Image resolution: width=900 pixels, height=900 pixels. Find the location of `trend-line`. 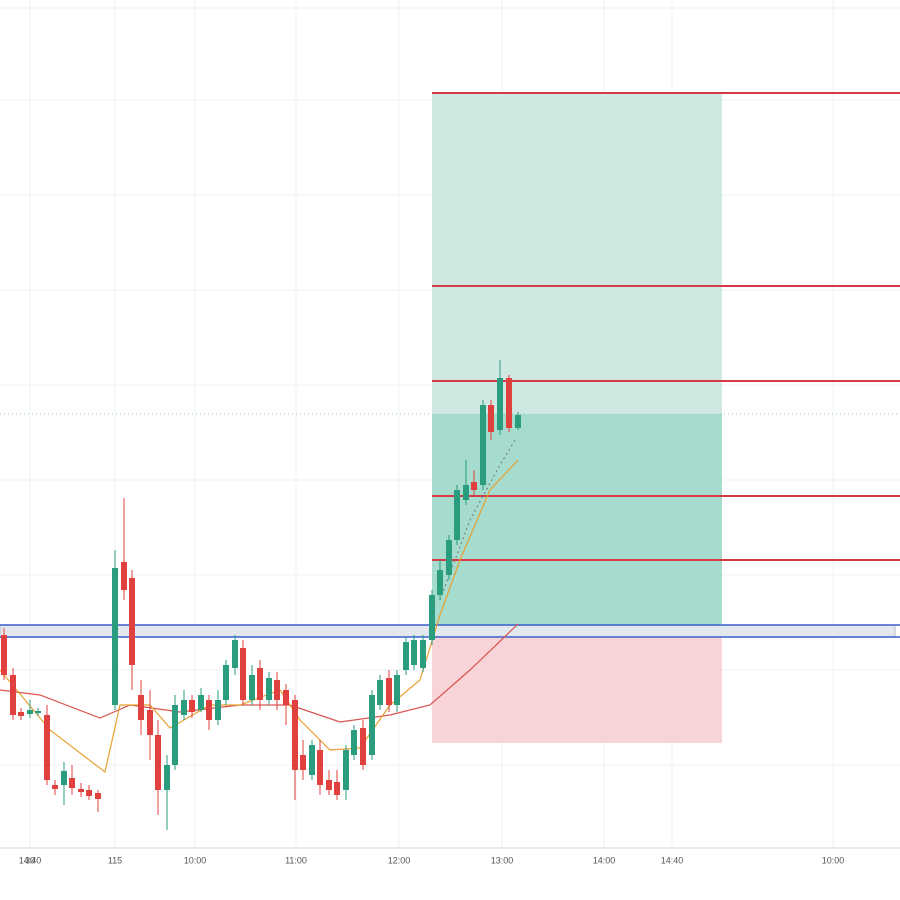

trend-line is located at coordinates (477, 520).